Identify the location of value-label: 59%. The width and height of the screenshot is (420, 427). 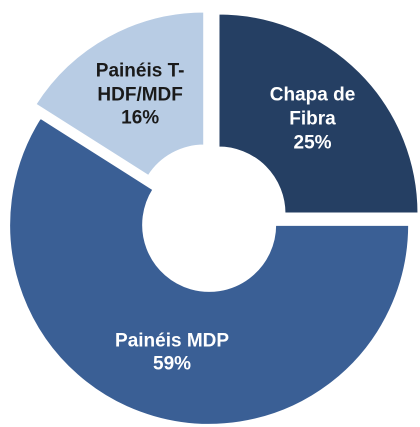
(172, 364).